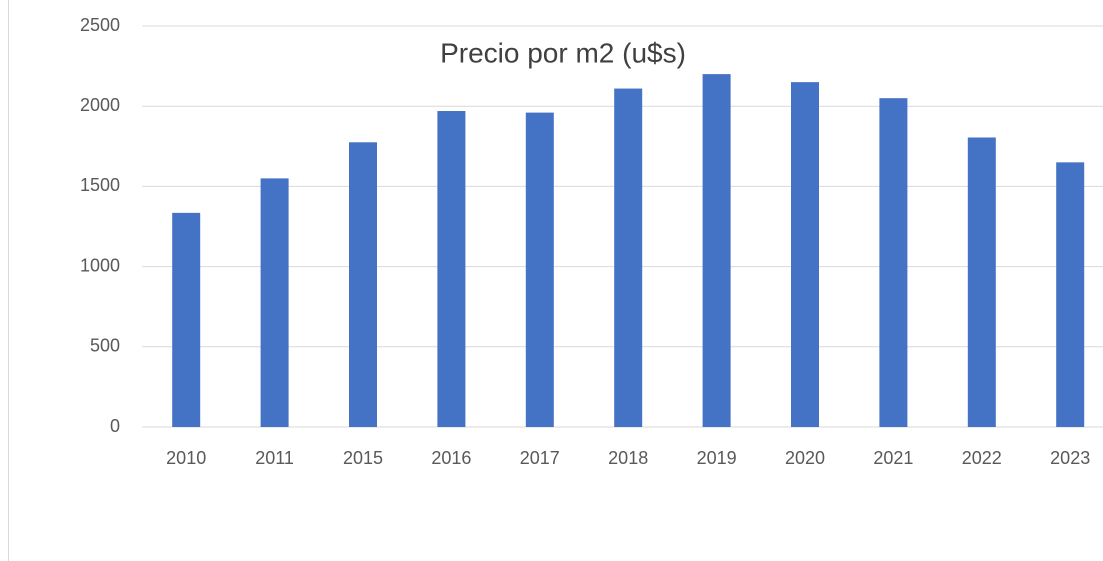 This screenshot has height=561, width=1103. Describe the element at coordinates (717, 458) in the screenshot. I see `x-tick-label: 2019` at that location.